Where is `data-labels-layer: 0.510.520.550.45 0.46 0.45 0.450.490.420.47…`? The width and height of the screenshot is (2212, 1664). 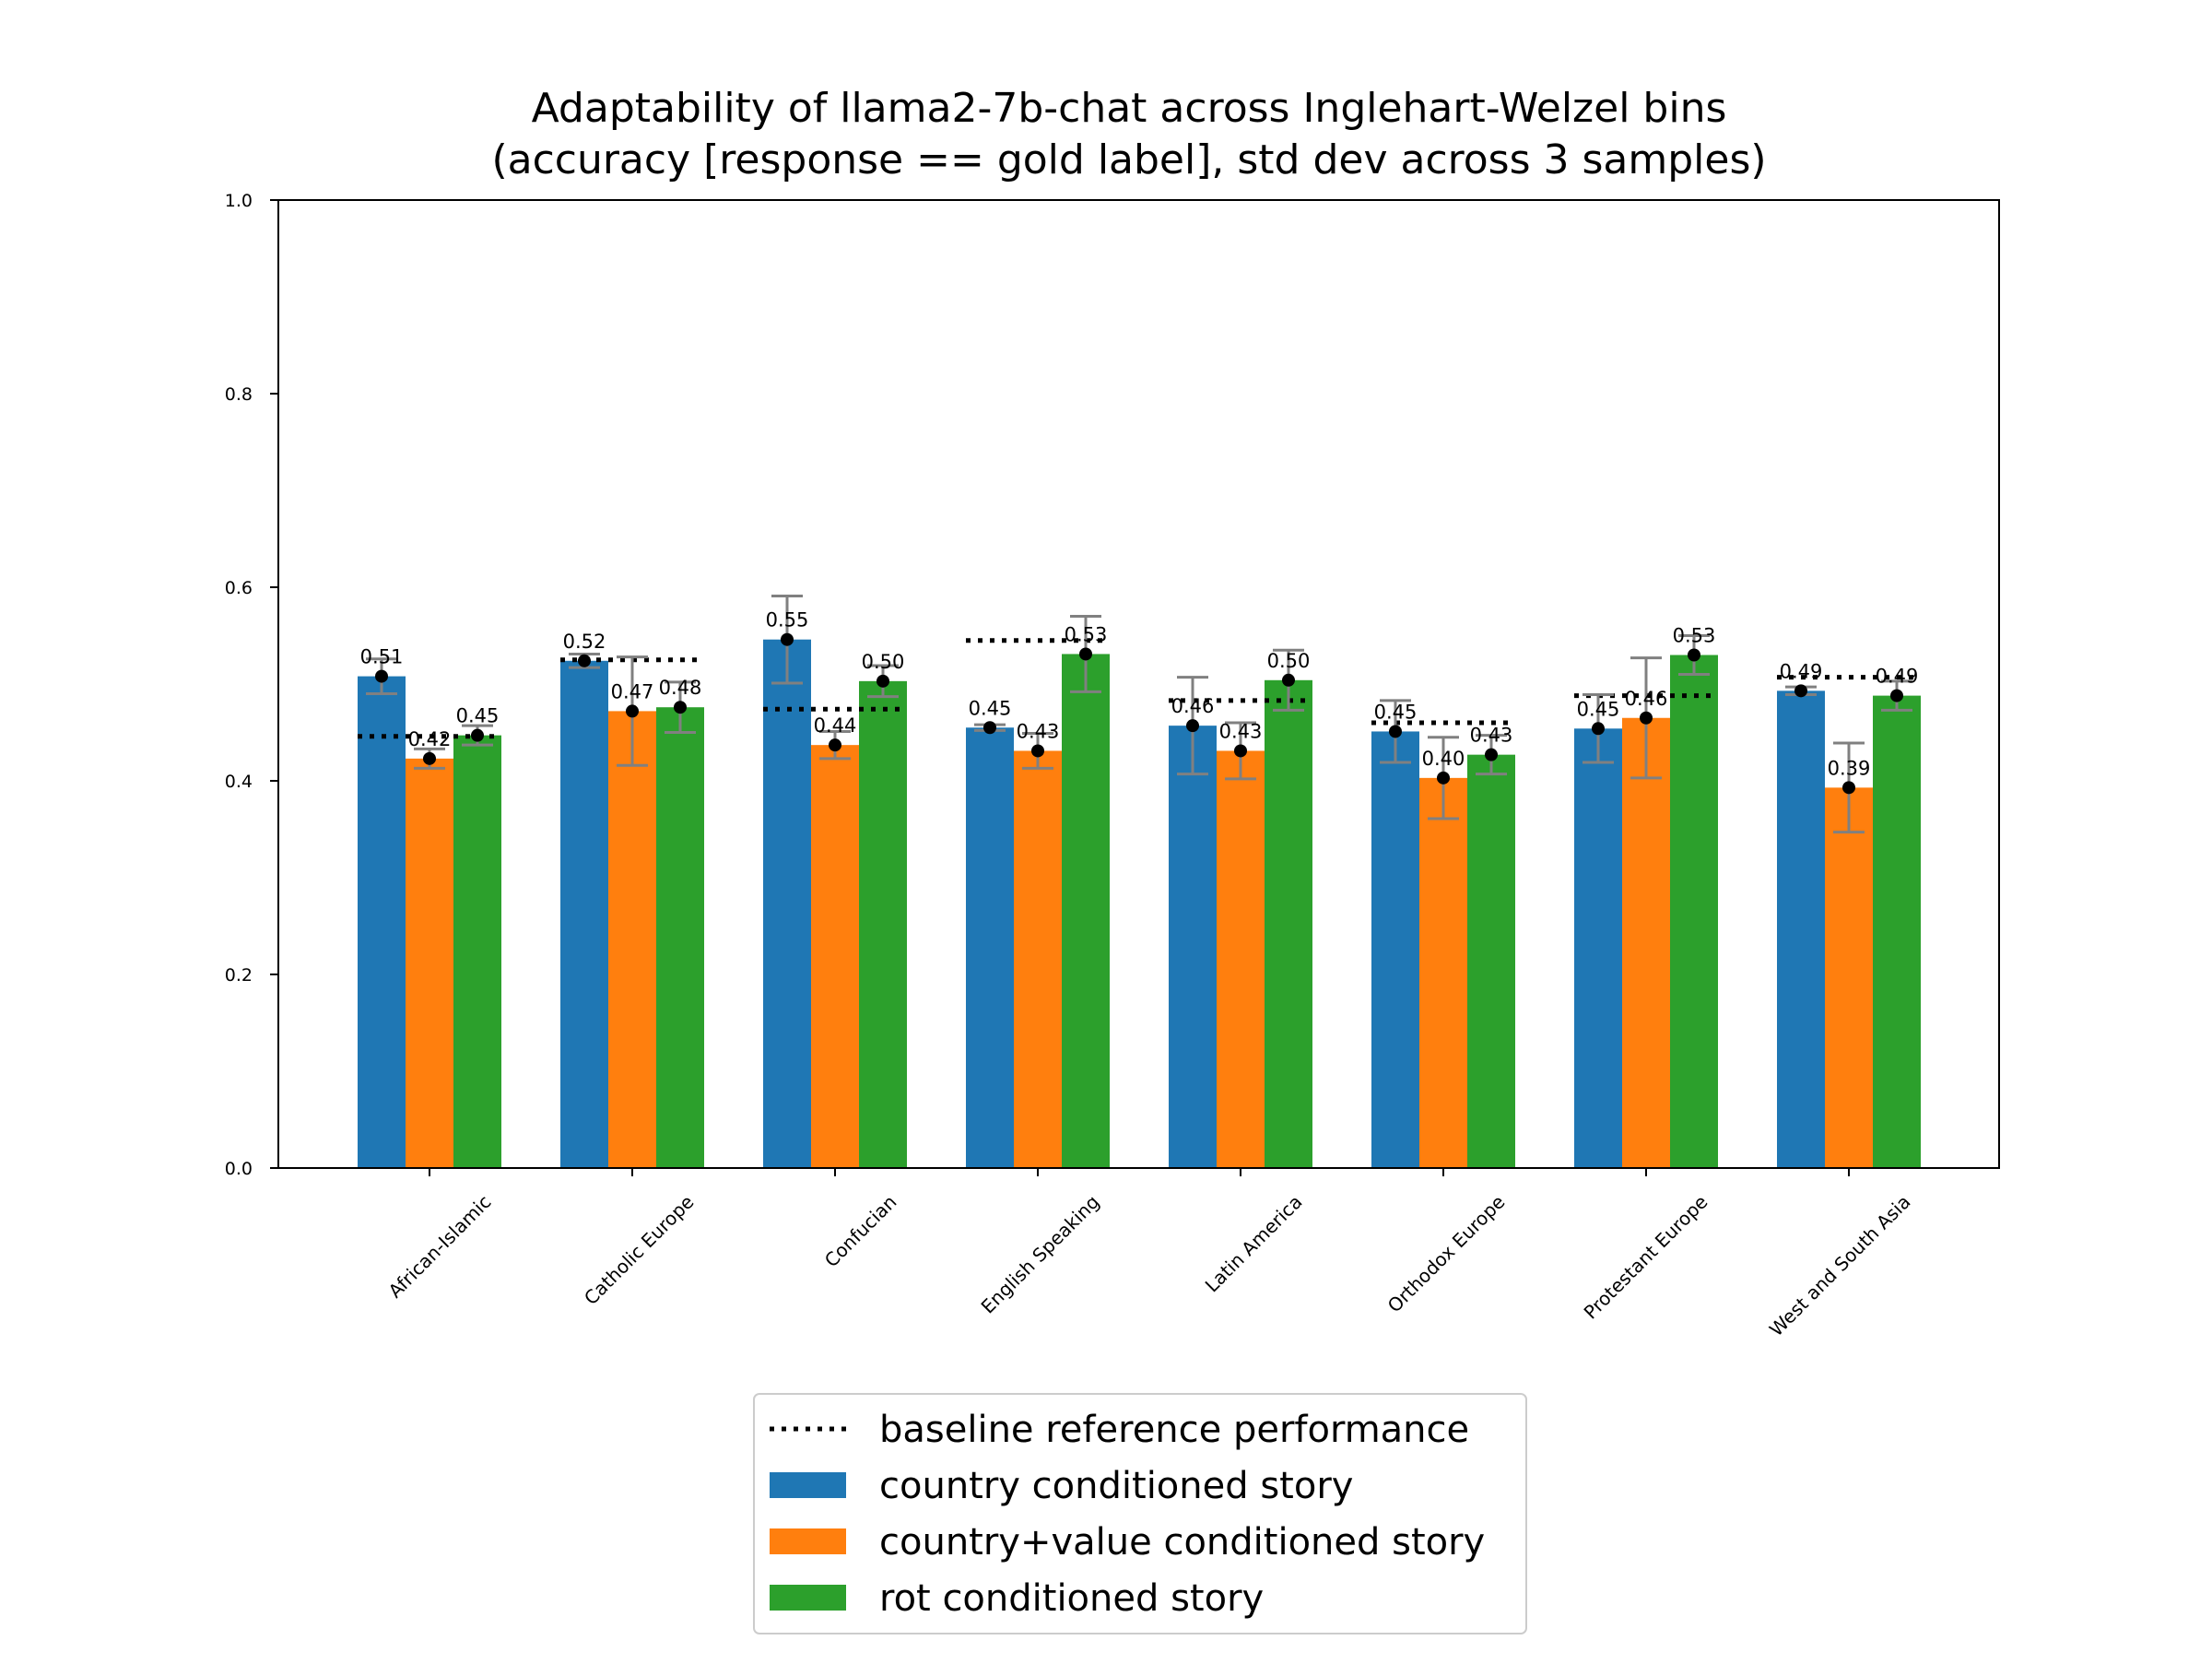
data-labels-layer: 0.510.520.550.45 0.46 0.45 0.450.490.420.47… is located at coordinates (1139, 694).